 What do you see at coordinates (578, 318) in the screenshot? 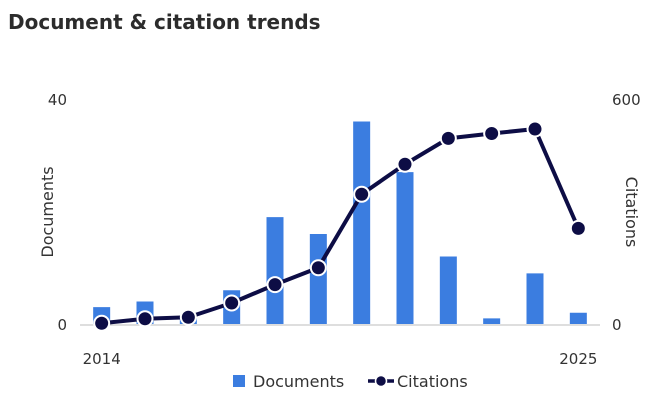
I see `documents-bar-2025` at bounding box center [578, 318].